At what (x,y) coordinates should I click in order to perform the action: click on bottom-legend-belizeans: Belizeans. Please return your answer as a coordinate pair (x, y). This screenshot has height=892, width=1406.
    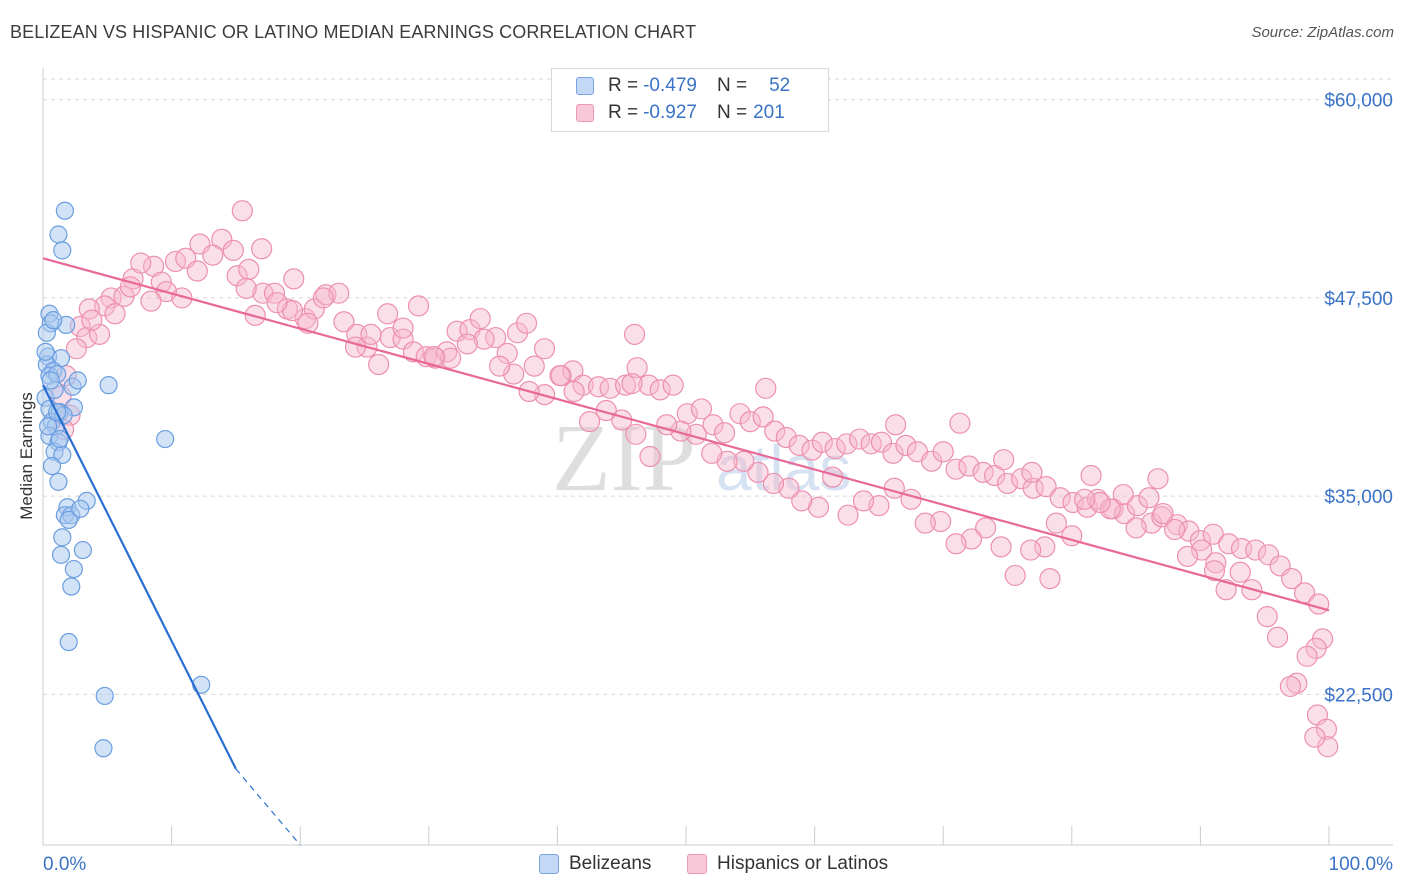
    Looking at the image, I should click on (595, 864).